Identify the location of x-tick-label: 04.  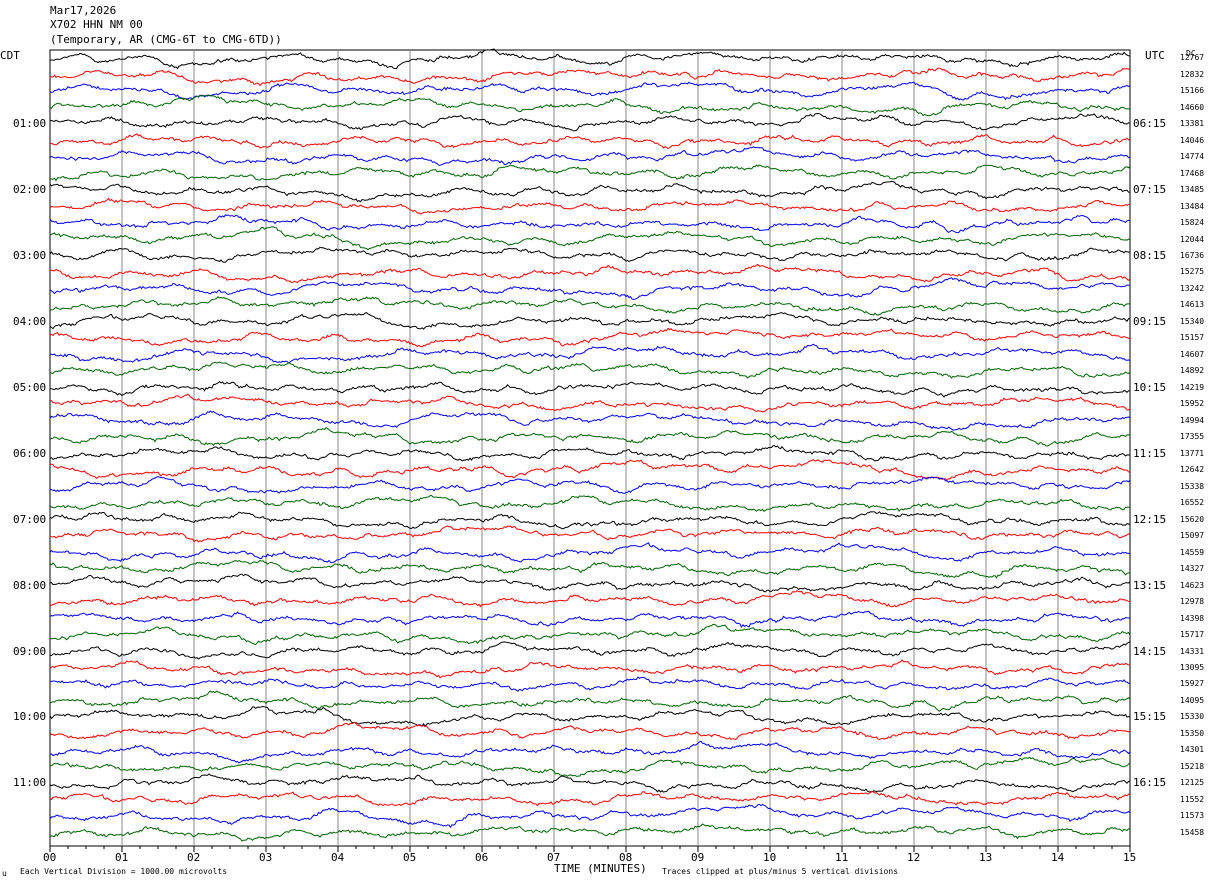
(338, 857).